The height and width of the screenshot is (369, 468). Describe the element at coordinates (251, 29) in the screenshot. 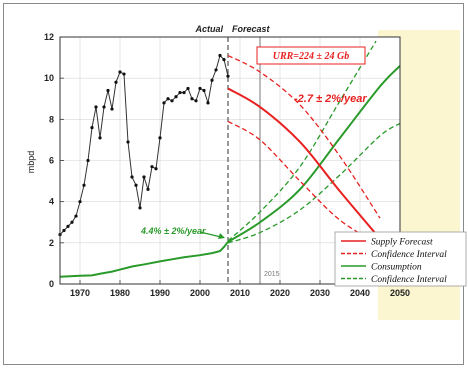

I see `header-forecast: Forecast` at that location.